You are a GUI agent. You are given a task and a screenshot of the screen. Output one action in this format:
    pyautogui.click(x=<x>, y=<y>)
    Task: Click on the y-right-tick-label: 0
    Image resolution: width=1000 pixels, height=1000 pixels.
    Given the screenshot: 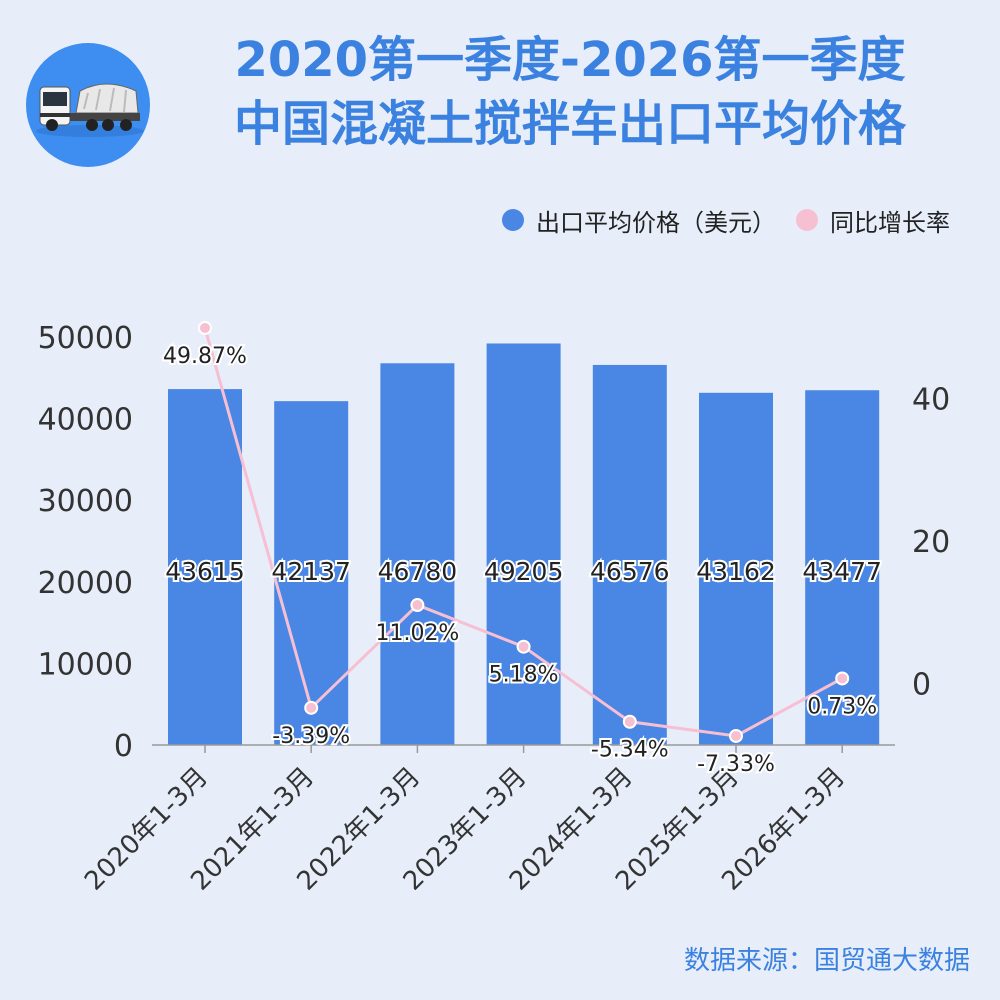 What is the action you would take?
    pyautogui.click(x=921, y=685)
    